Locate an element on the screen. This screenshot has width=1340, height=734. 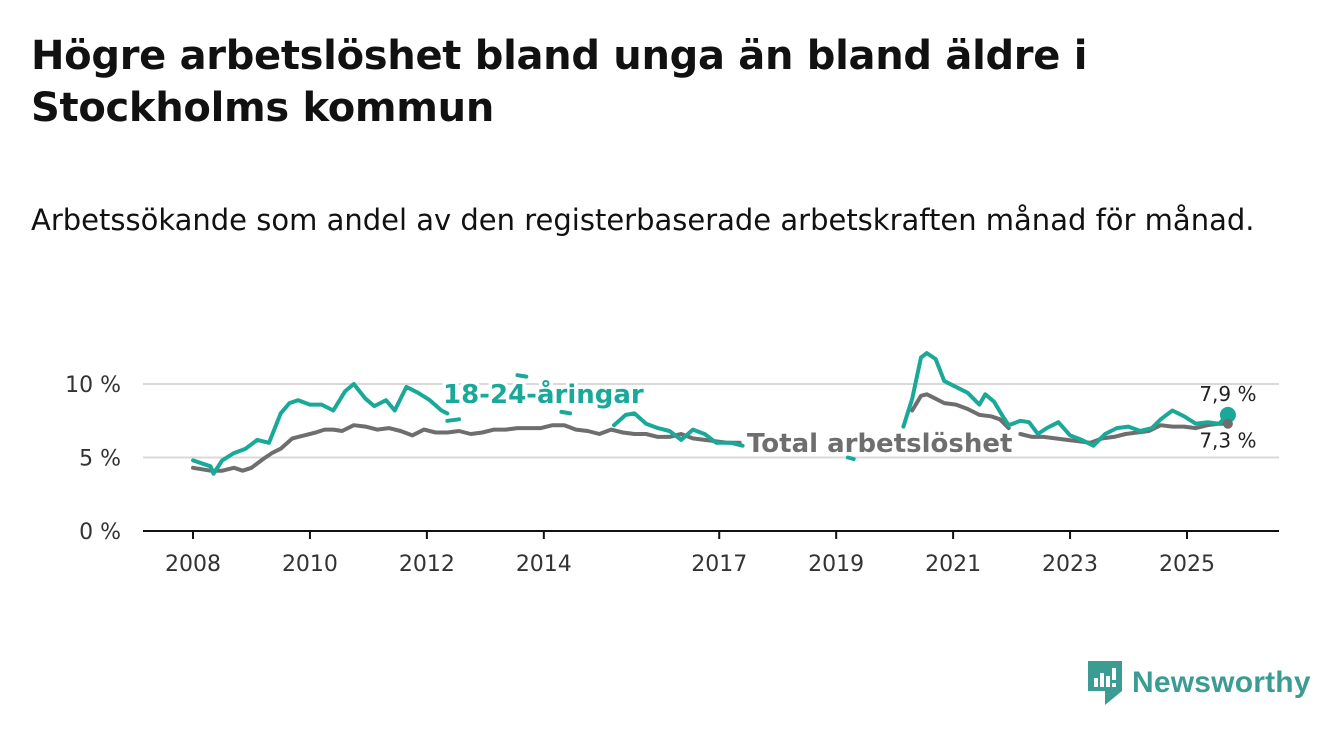
x-tick-label: 2021 is located at coordinates (953, 564).